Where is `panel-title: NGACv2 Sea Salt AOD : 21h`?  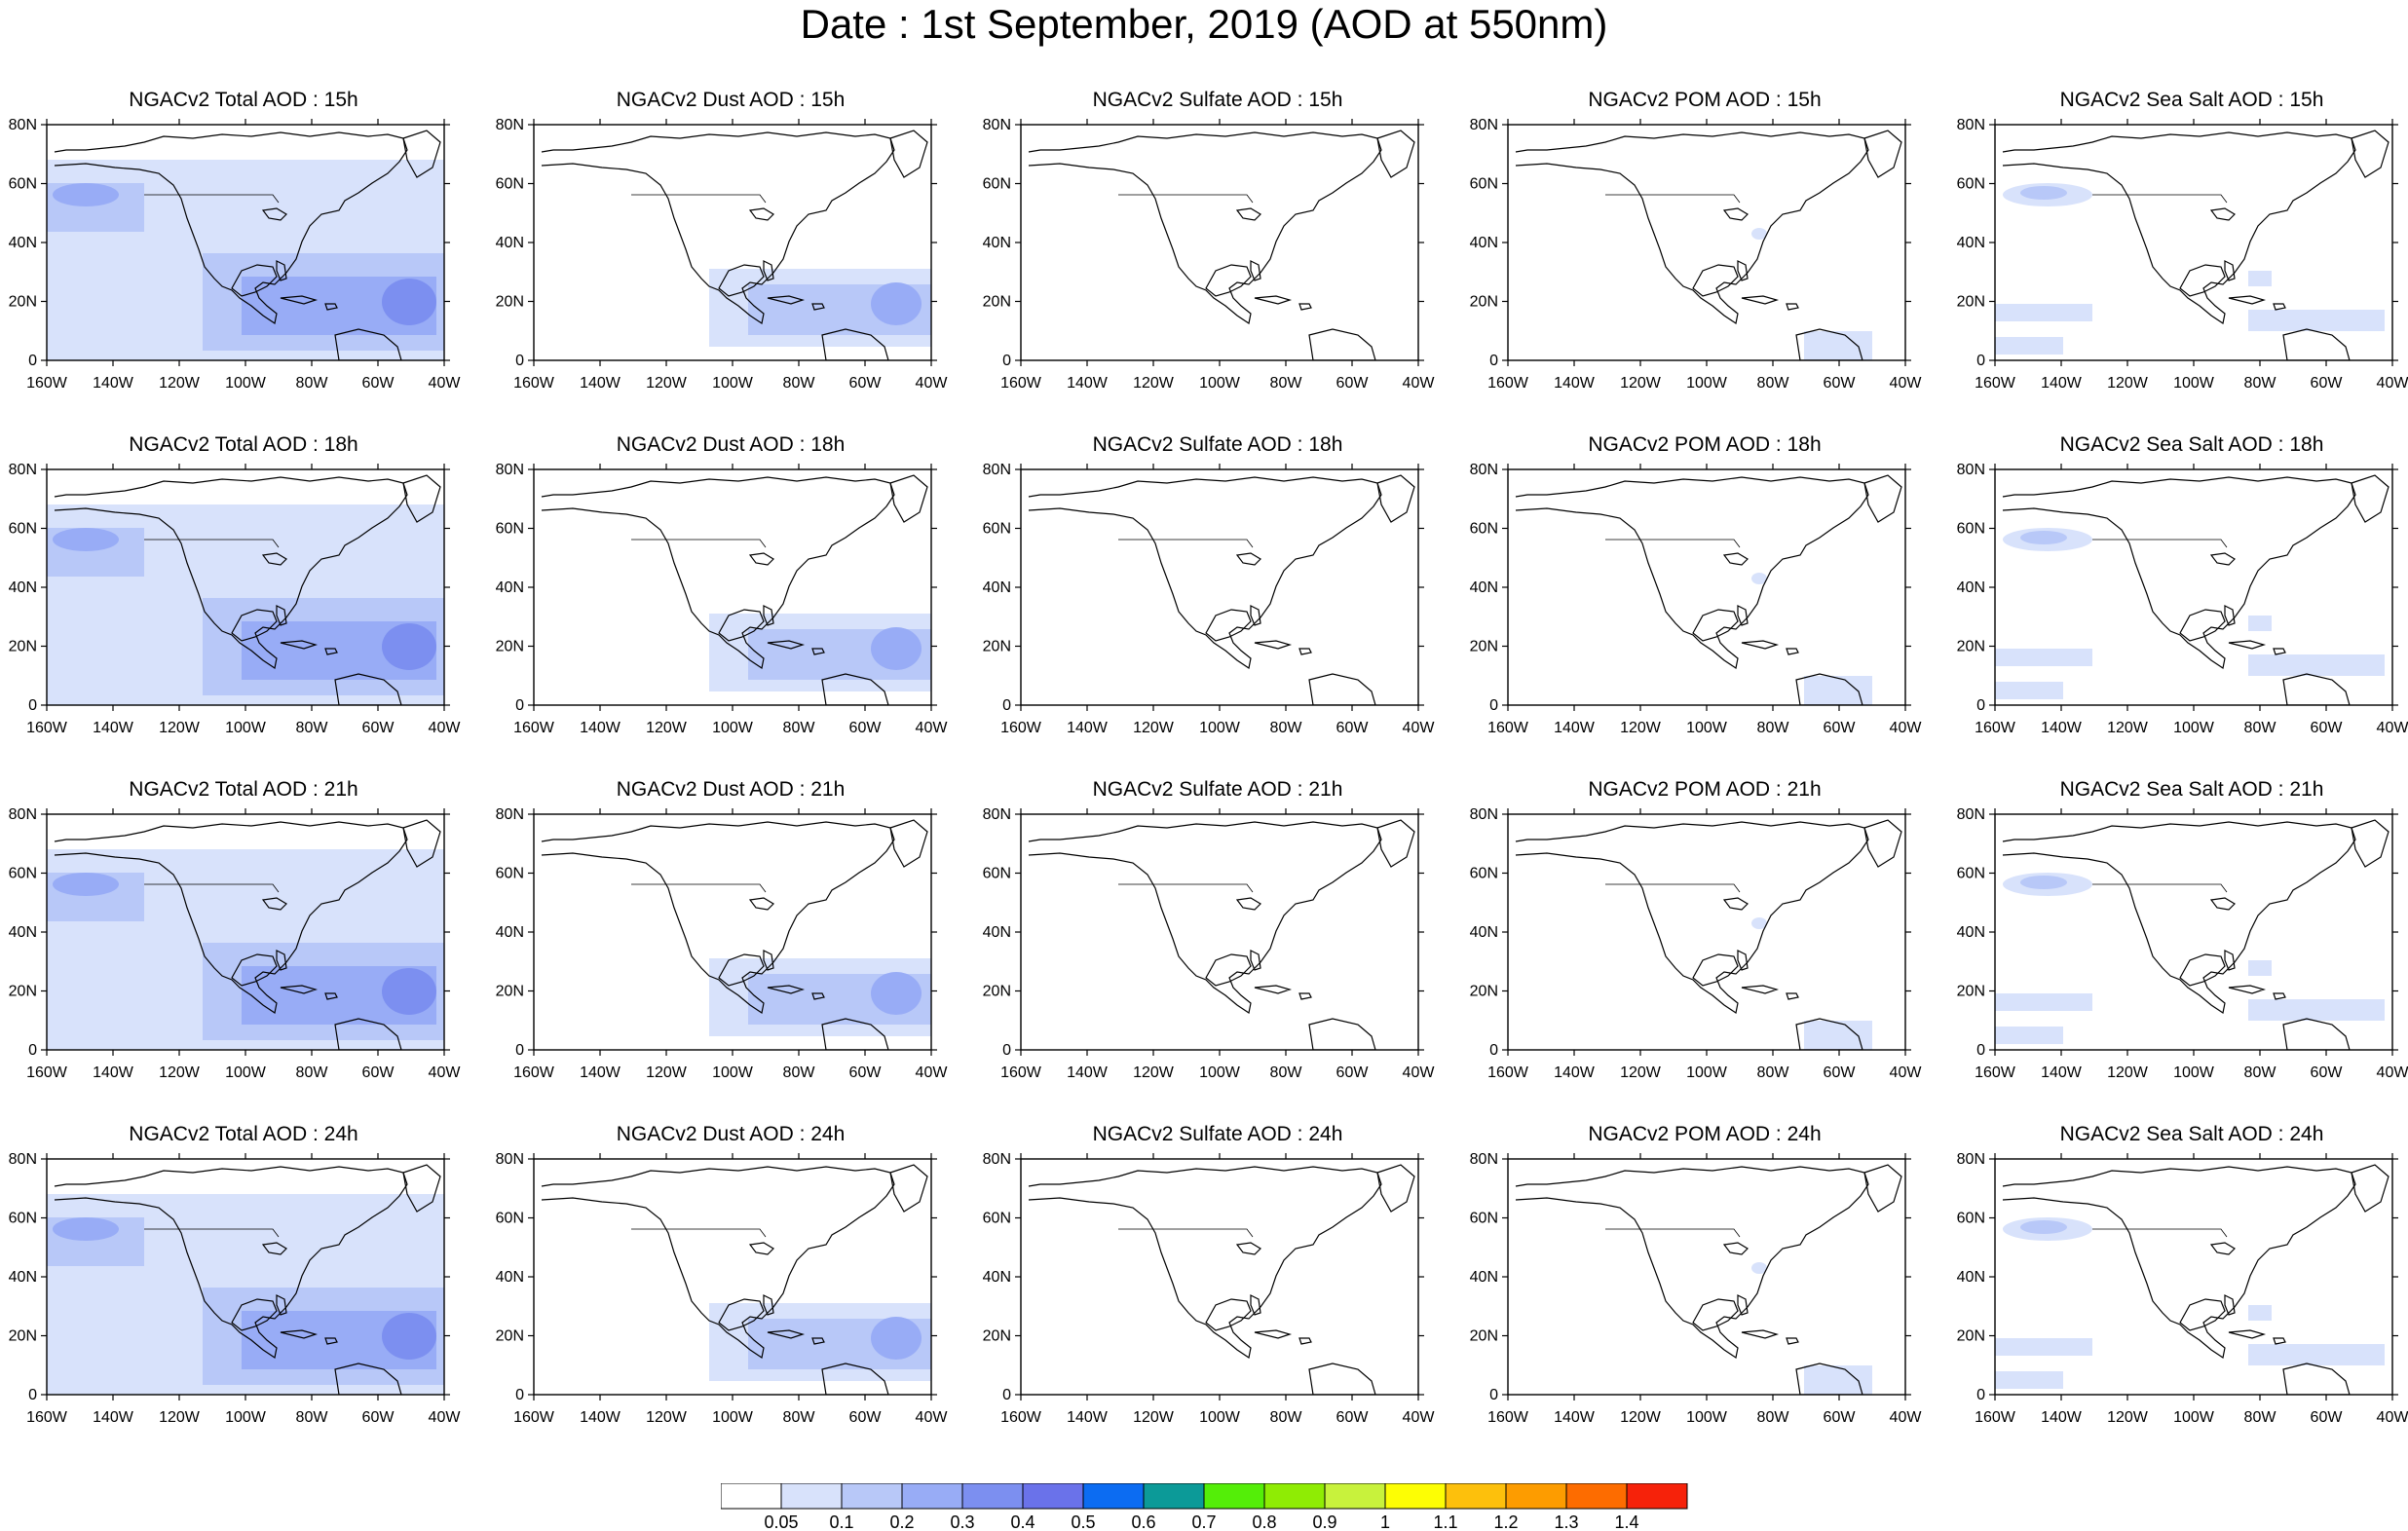 panel-title: NGACv2 Sea Salt AOD : 21h is located at coordinates (2191, 789).